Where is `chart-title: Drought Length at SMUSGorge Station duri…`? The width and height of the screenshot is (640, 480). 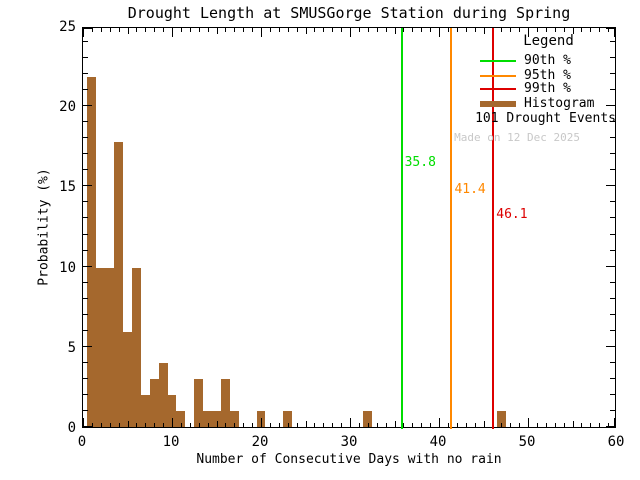 chart-title: Drought Length at SMUSGorge Station duri… is located at coordinates (349, 13).